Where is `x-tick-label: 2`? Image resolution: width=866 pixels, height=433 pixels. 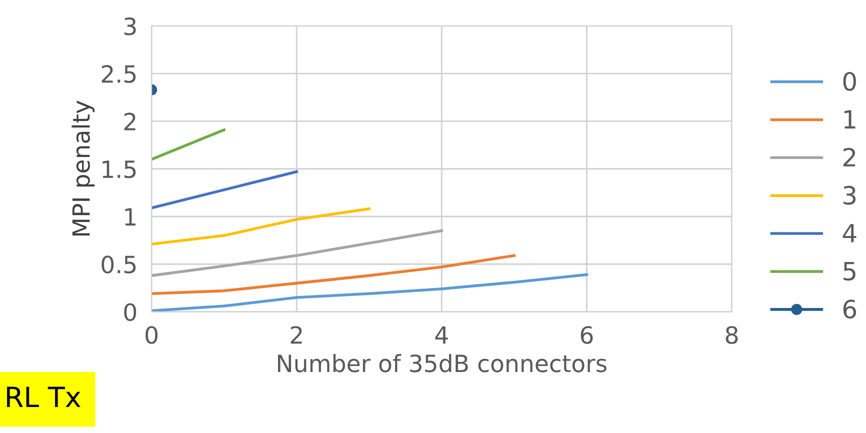
x-tick-label: 2 is located at coordinates (296, 335).